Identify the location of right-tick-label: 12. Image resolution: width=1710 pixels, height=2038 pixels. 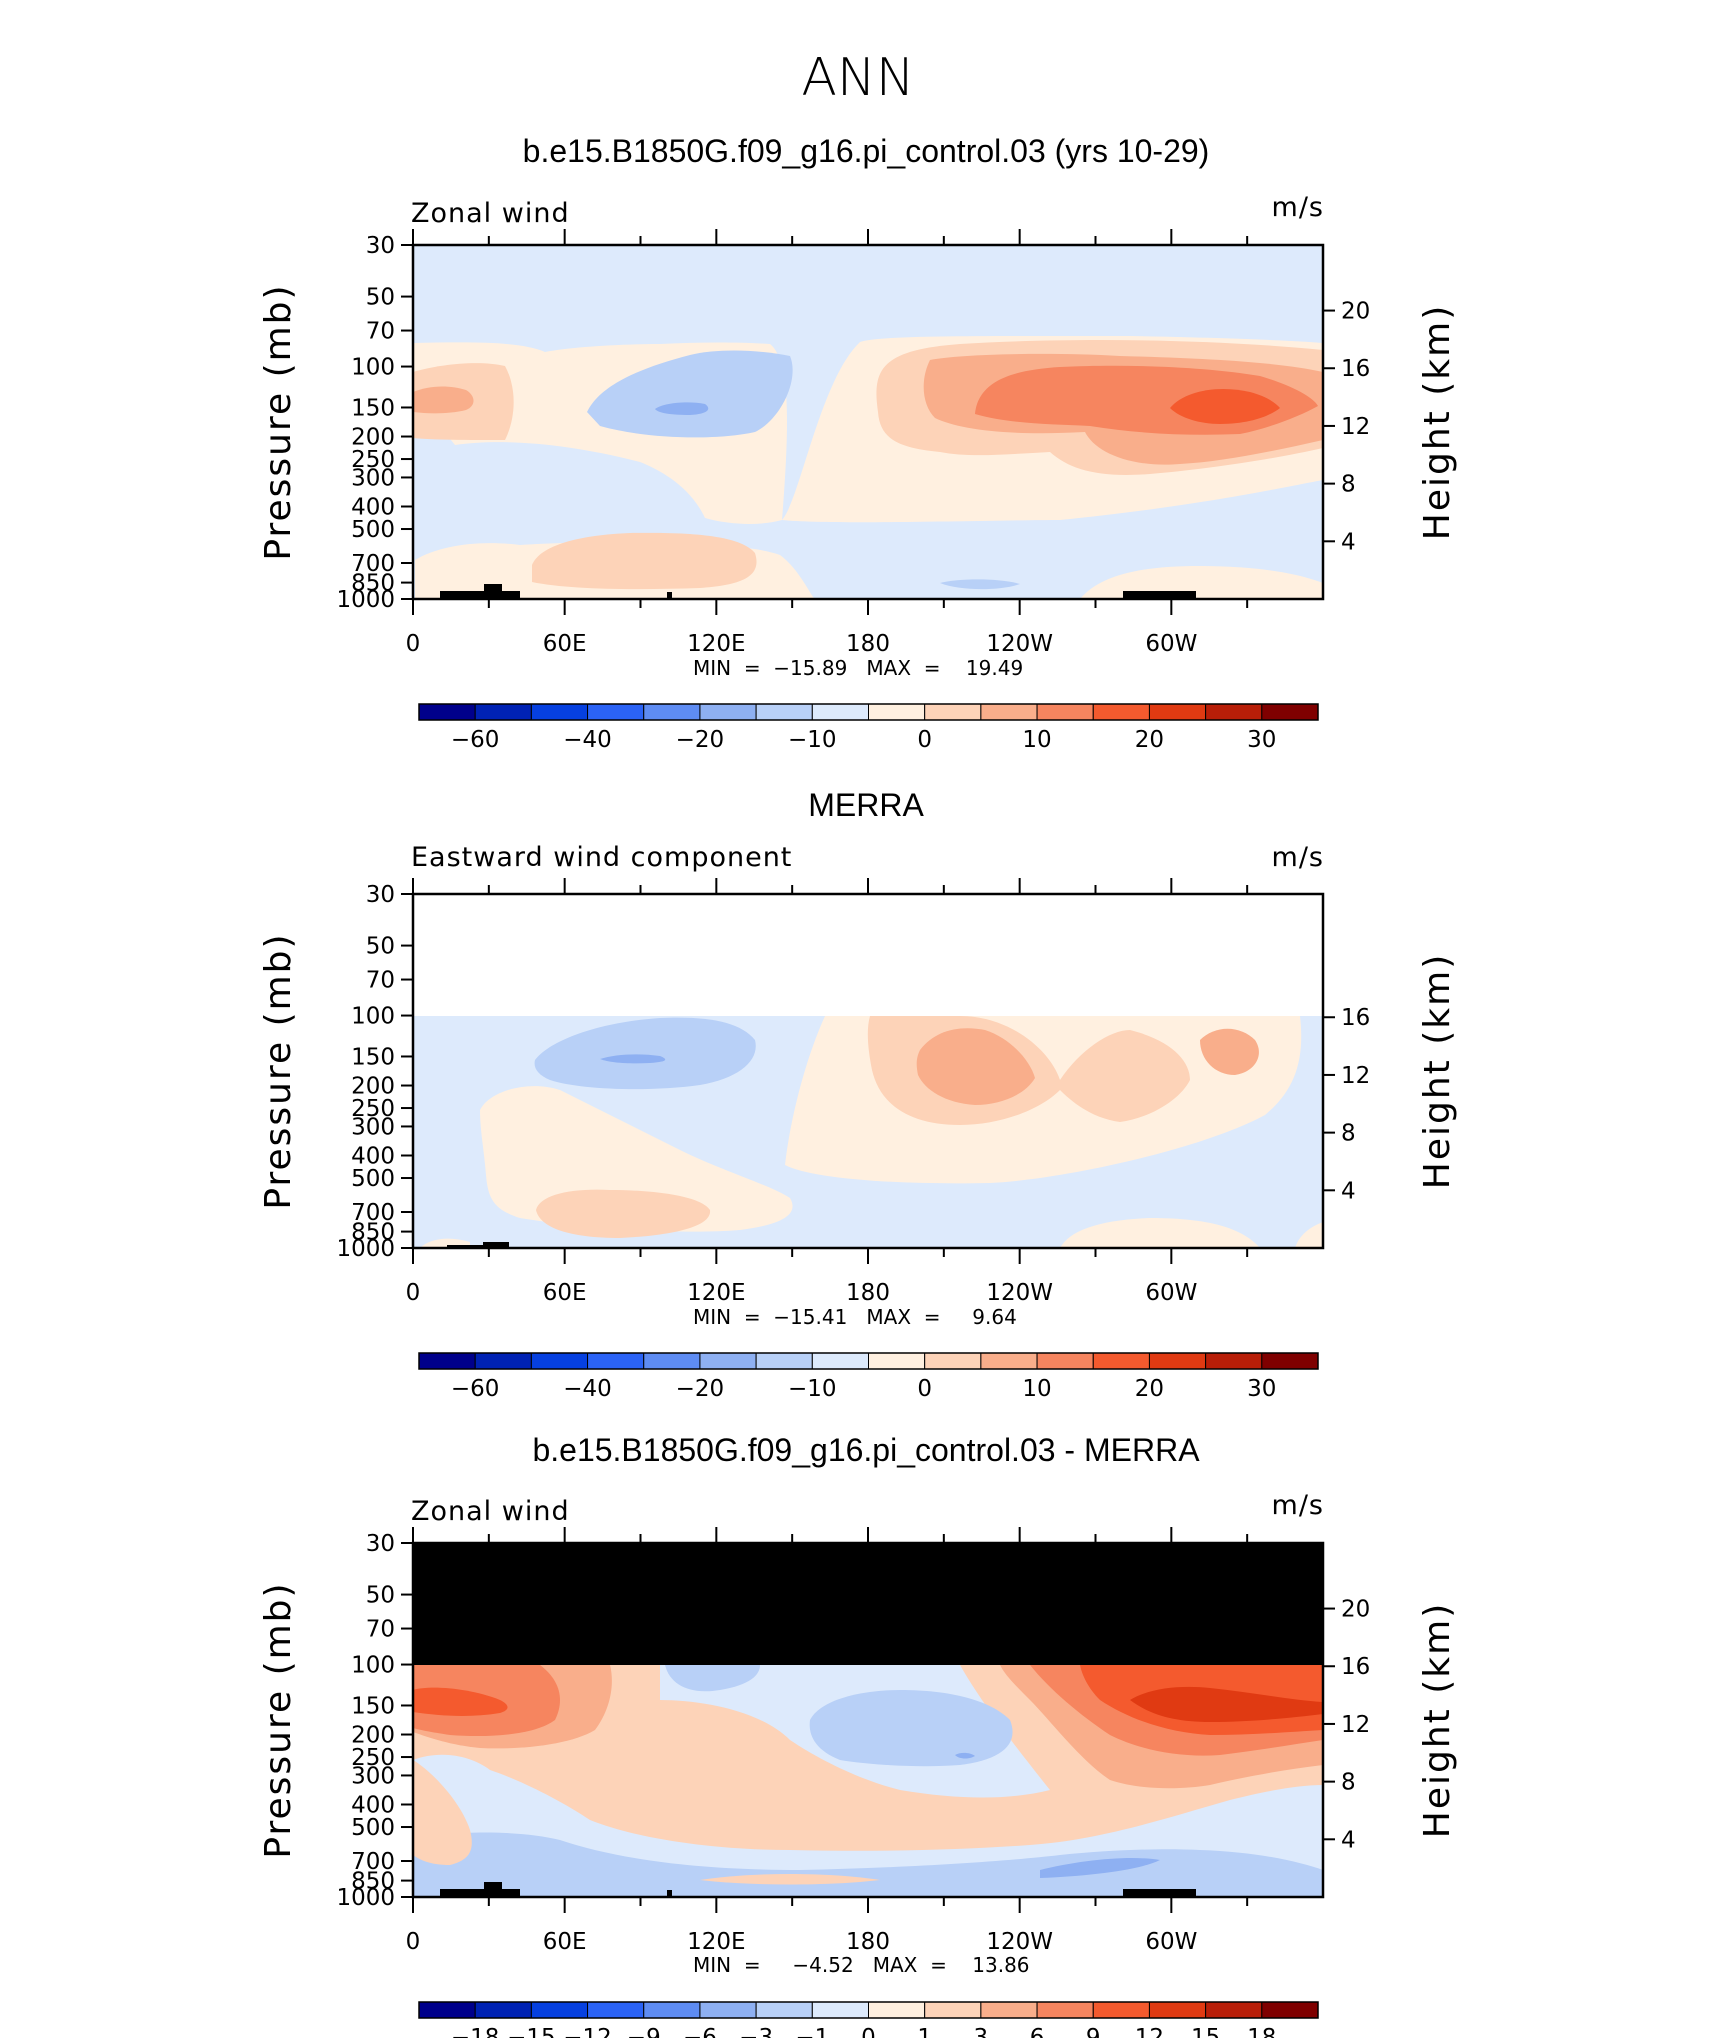
(1355, 427).